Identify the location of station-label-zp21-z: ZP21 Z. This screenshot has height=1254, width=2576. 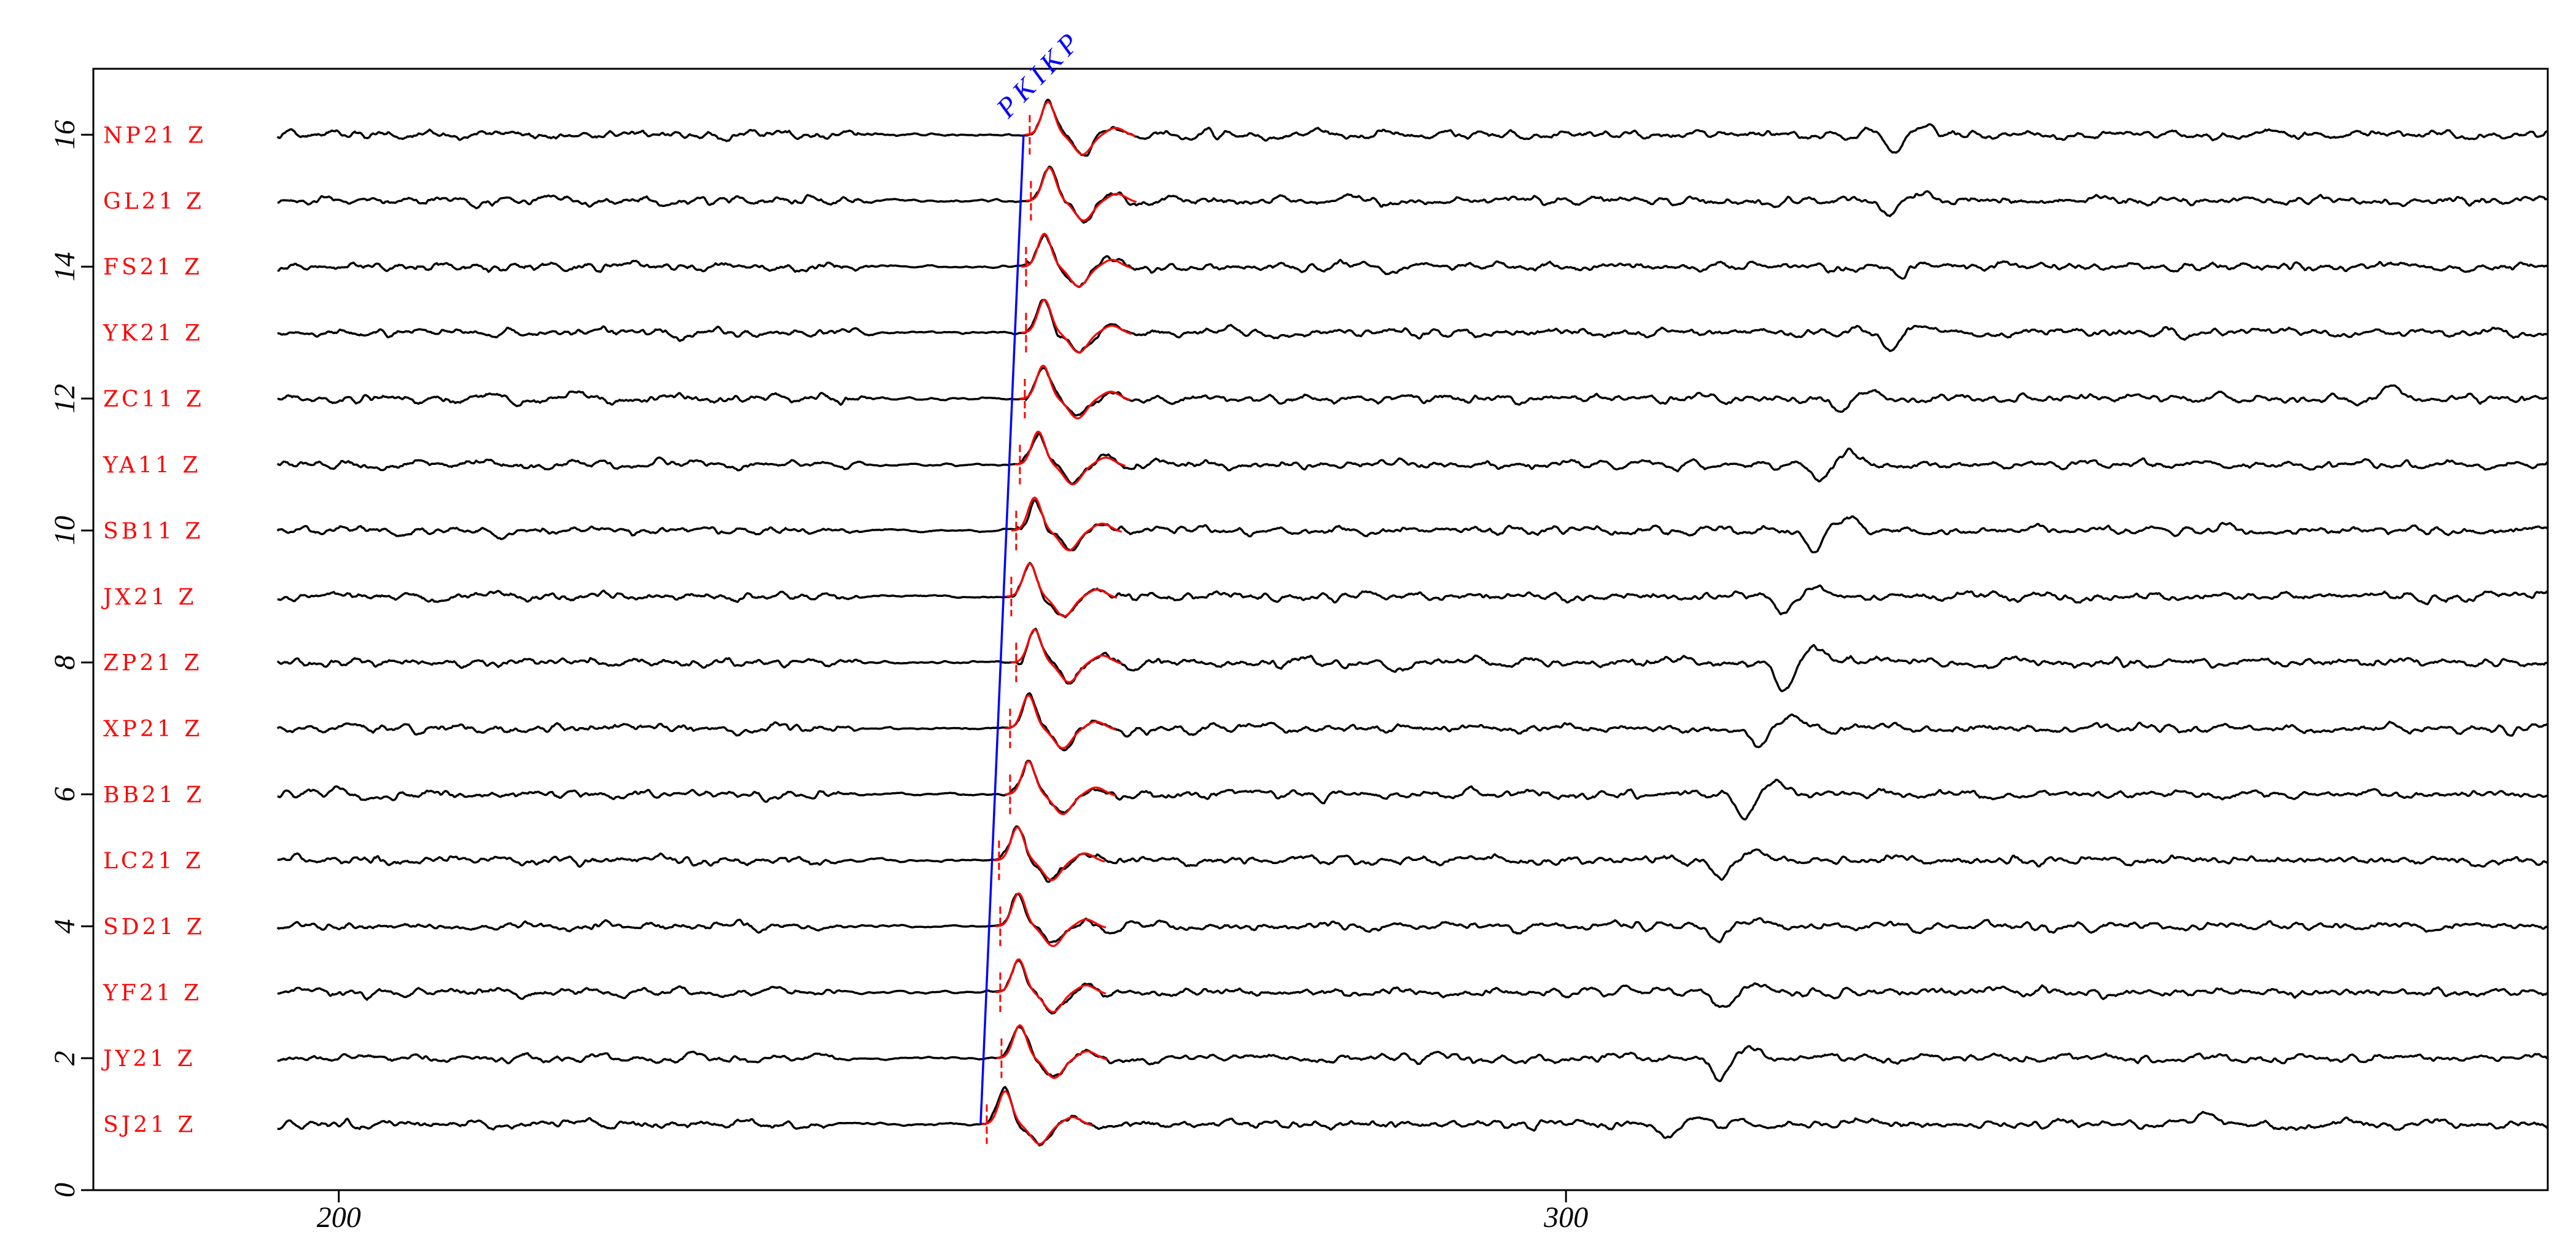
(153, 663).